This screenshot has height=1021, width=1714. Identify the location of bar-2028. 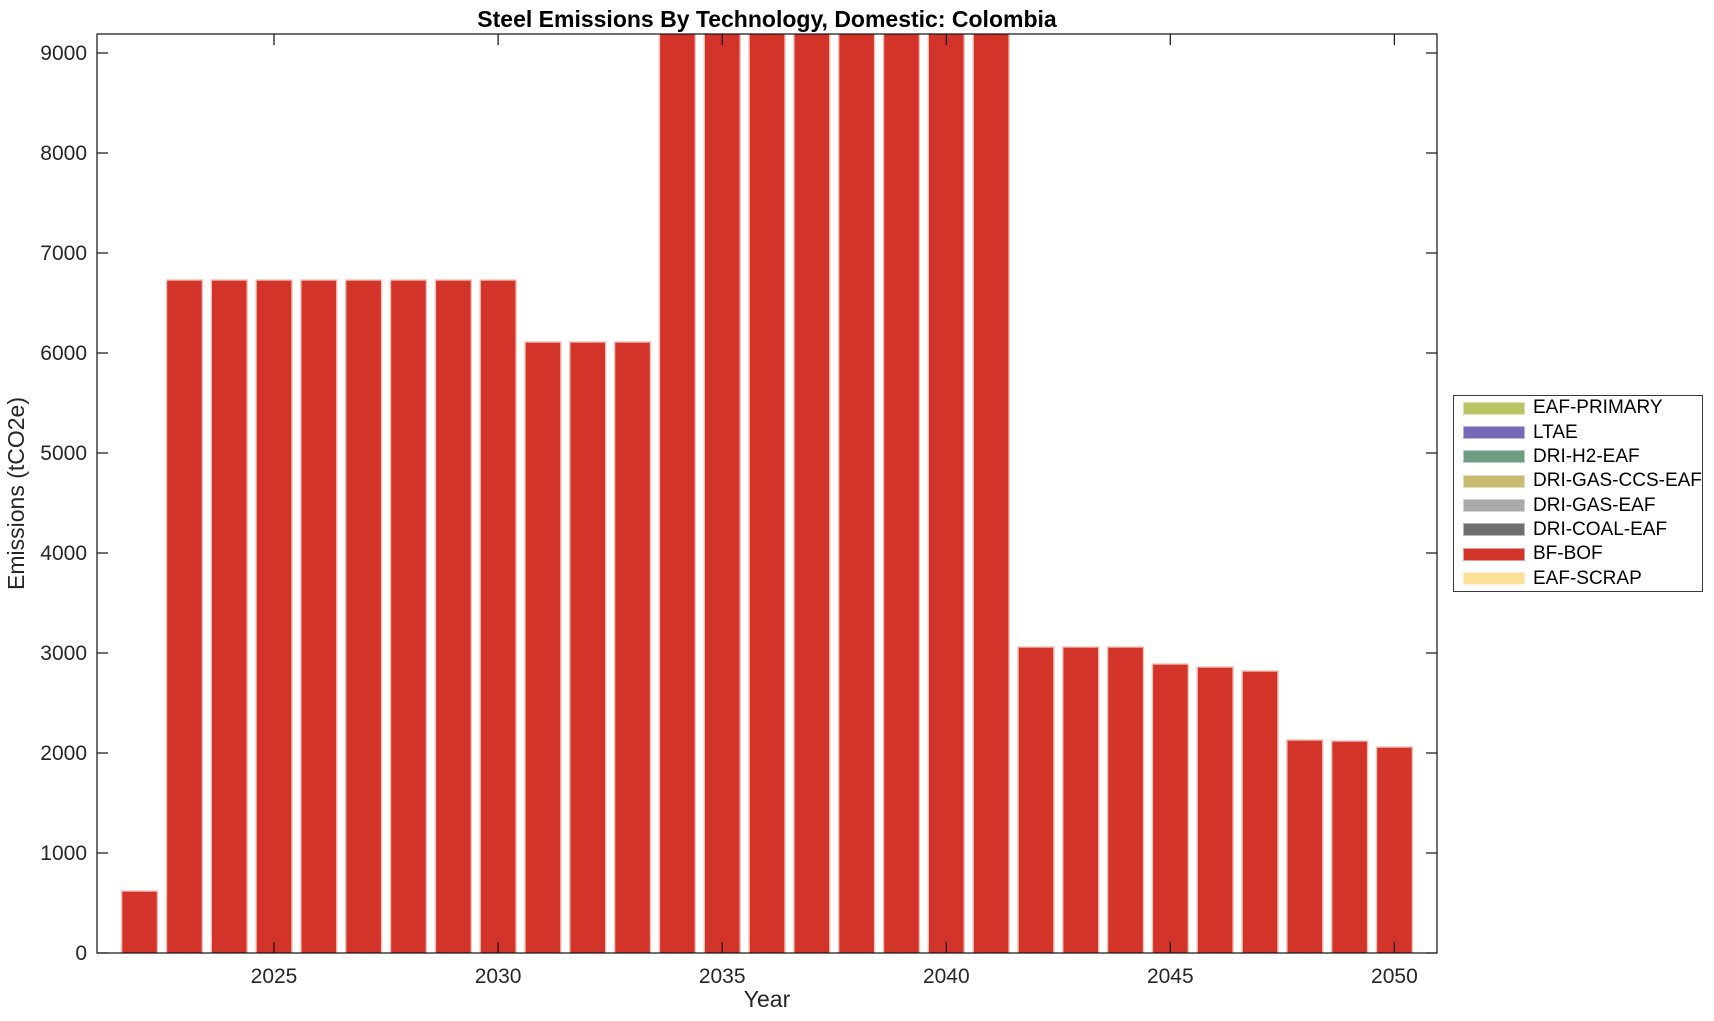
(408, 616).